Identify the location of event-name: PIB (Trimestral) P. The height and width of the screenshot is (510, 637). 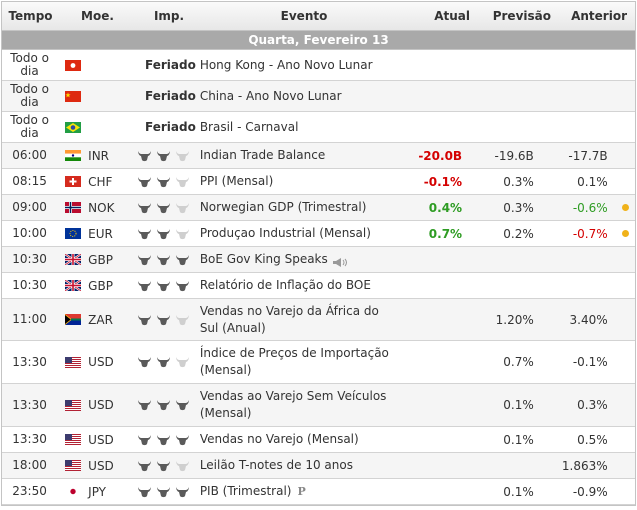
(295, 491).